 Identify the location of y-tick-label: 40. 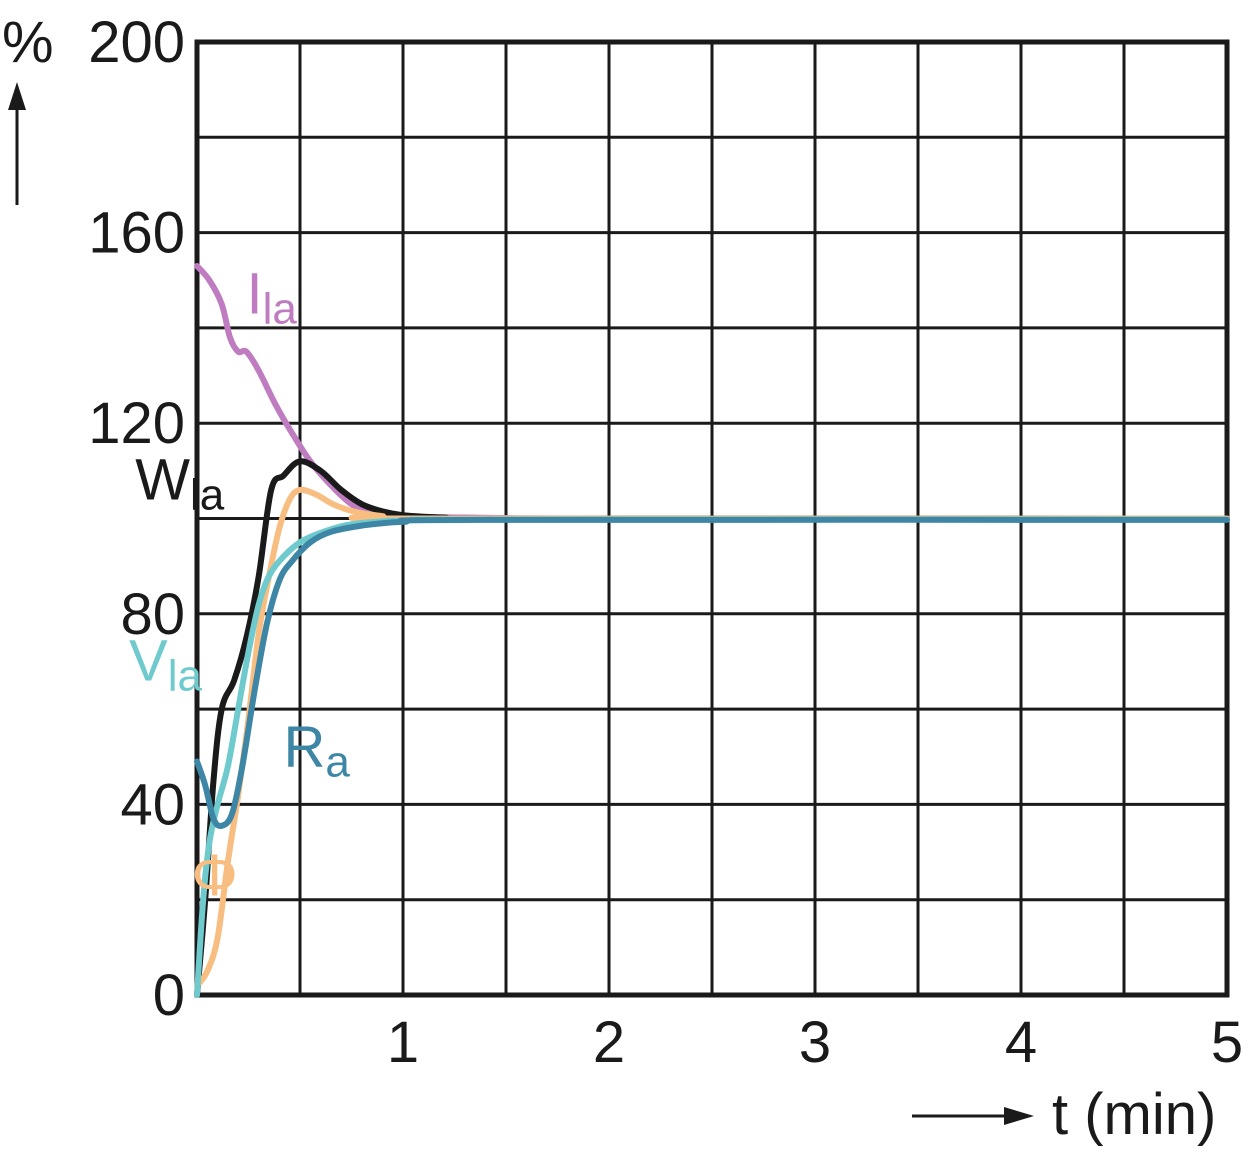
(152, 804).